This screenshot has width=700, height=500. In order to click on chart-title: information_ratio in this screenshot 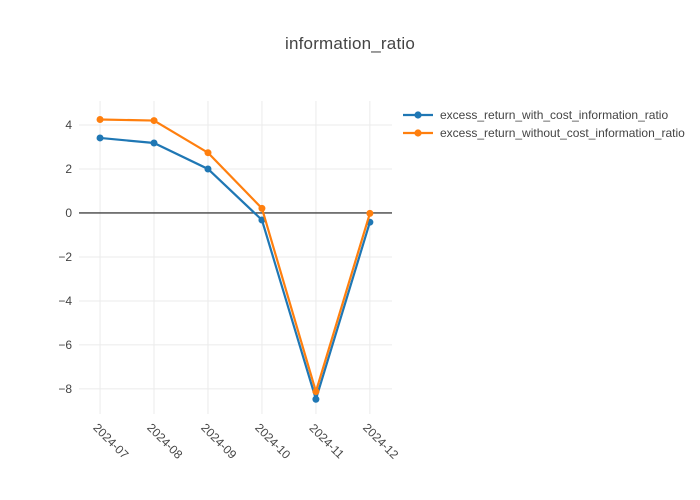, I will do `click(350, 43)`.